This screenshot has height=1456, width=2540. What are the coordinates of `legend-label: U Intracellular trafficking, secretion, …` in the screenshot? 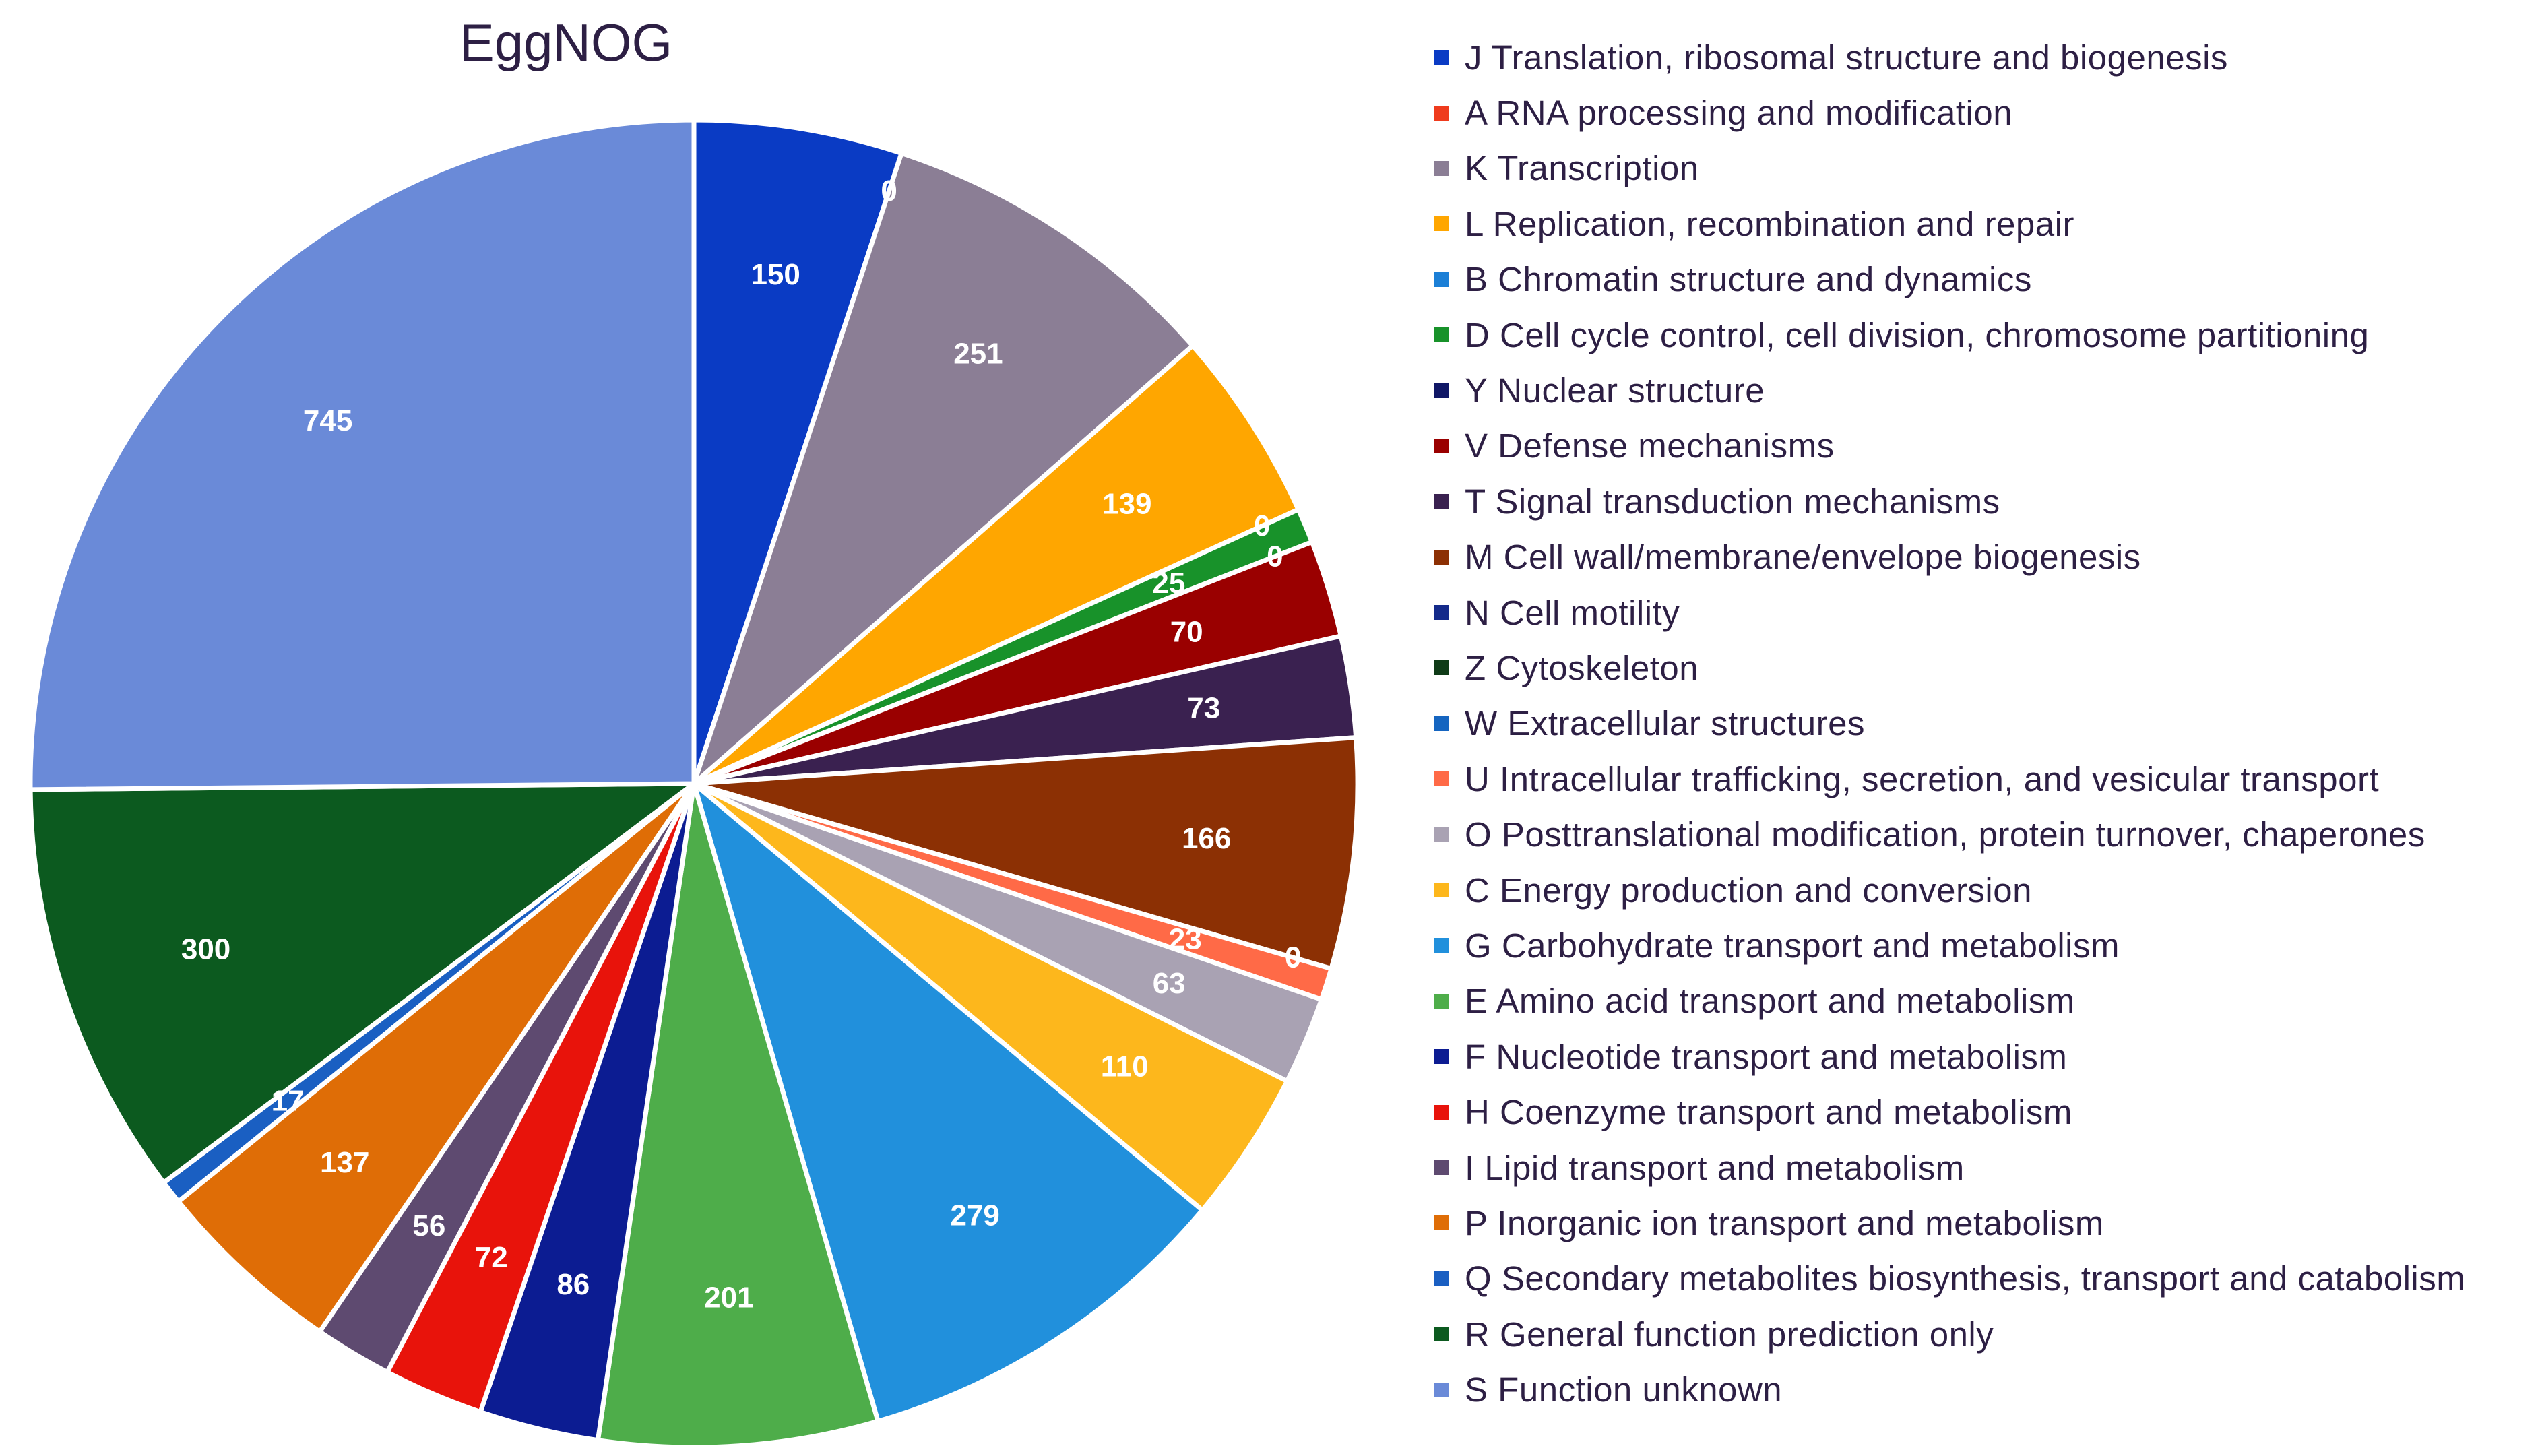 It's located at (1922, 778).